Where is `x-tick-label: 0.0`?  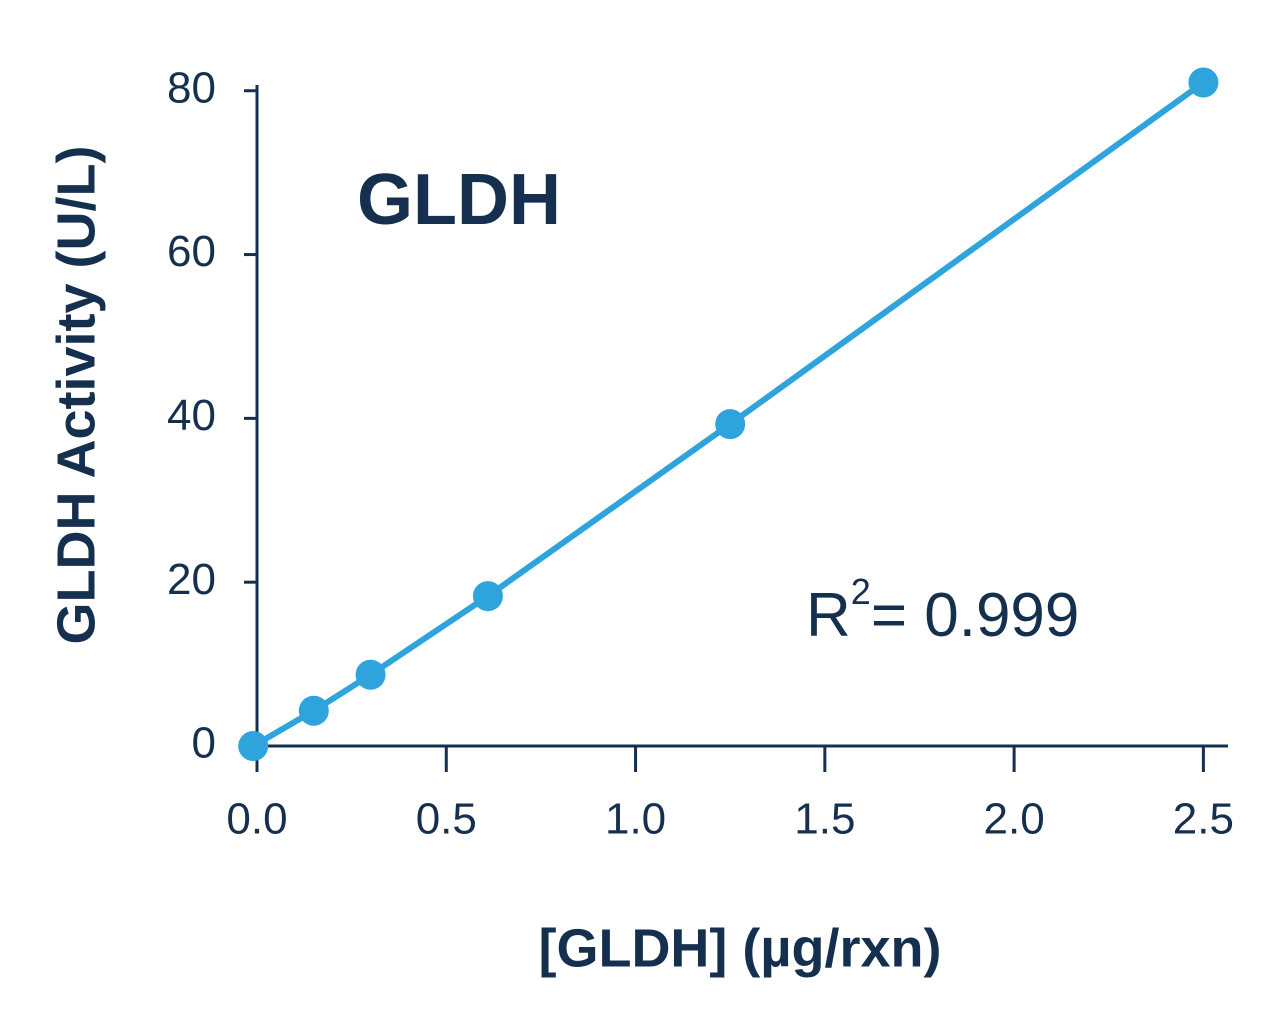 x-tick-label: 0.0 is located at coordinates (256, 819).